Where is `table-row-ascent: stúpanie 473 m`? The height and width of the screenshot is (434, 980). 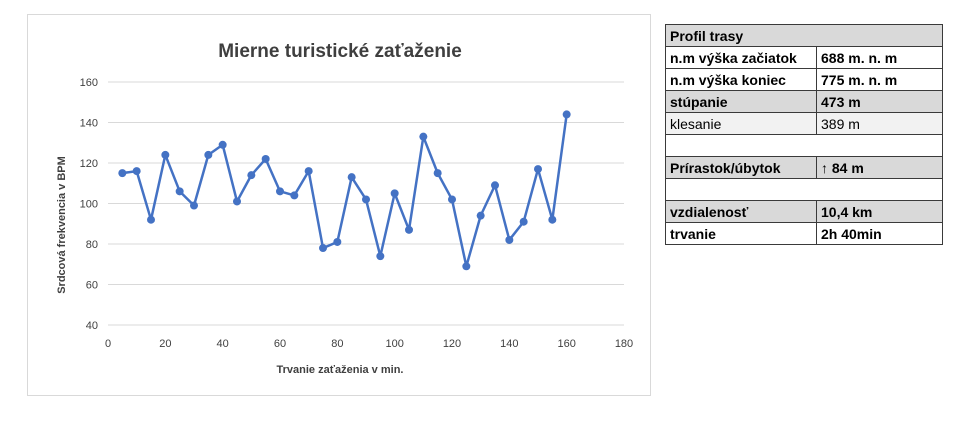
table-row-ascent: stúpanie 473 m is located at coordinates (804, 101).